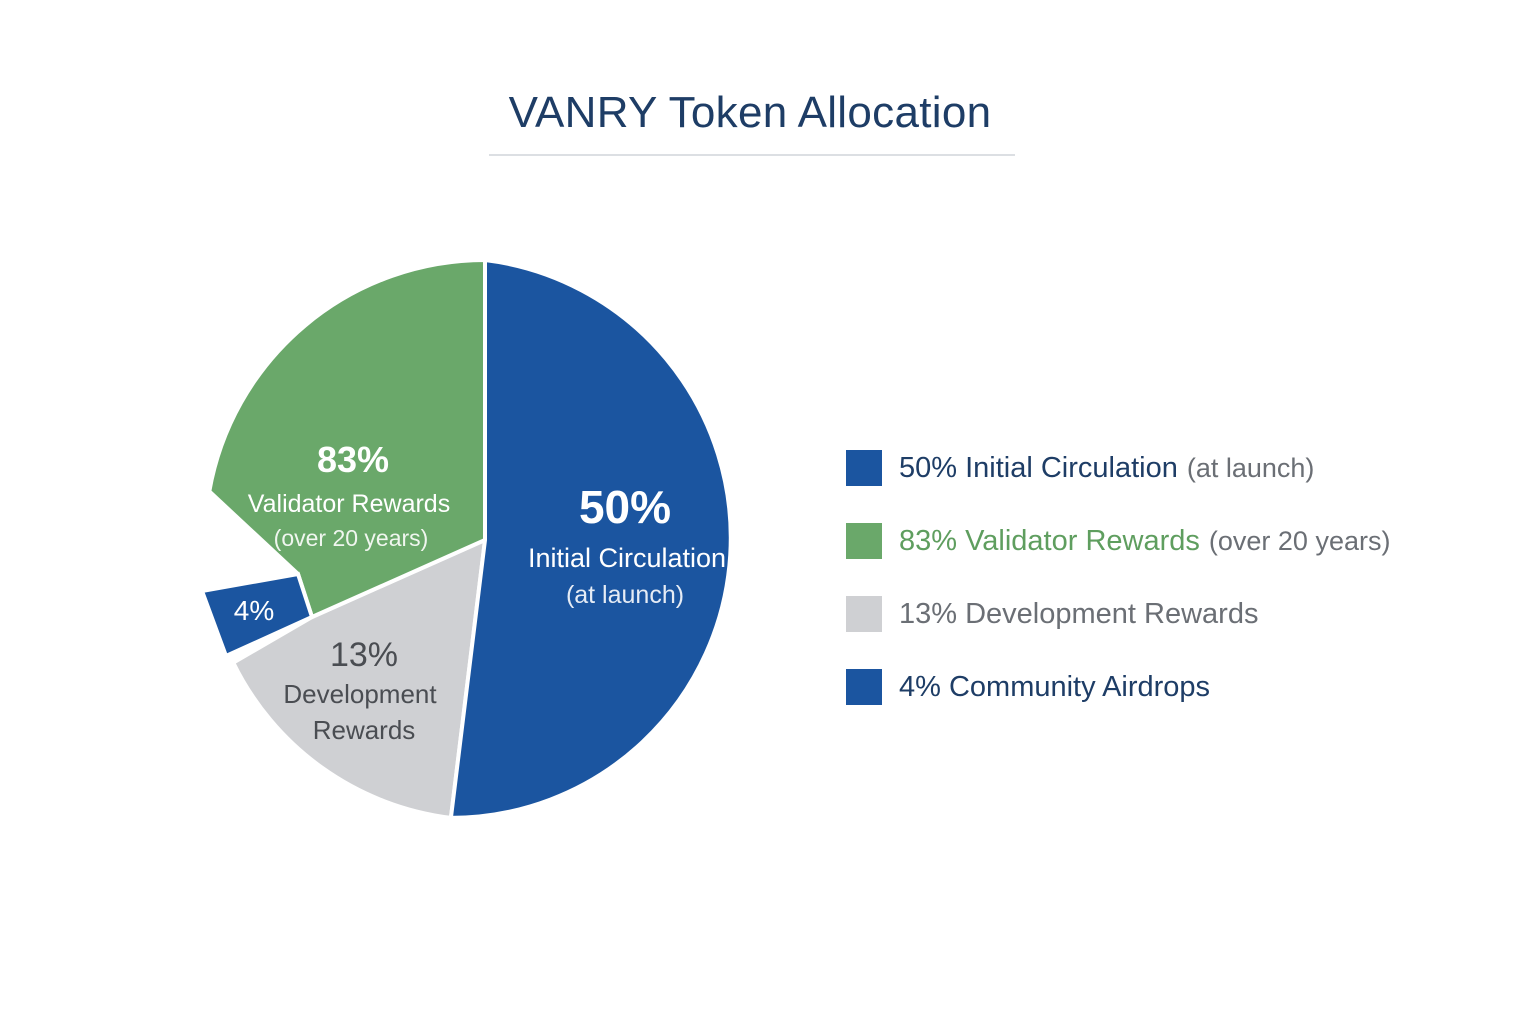  I want to click on legend-sublabel: (over 20 years), so click(1299, 540).